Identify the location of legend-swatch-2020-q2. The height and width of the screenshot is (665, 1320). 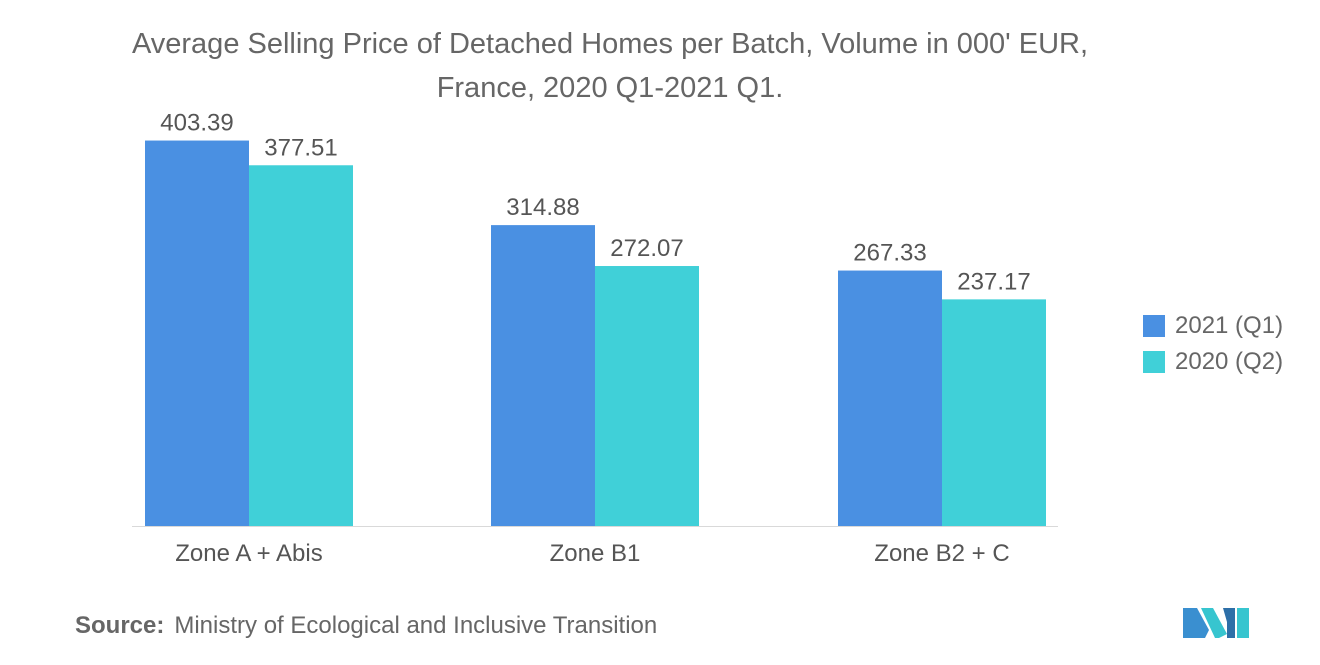
(1154, 362).